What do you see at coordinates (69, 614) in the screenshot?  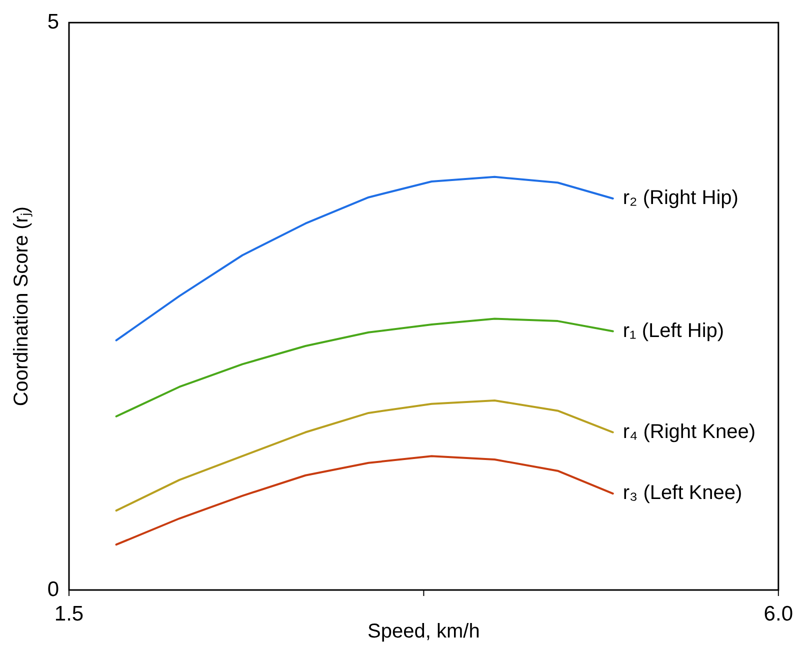 I see `x-tick-label: 1.5` at bounding box center [69, 614].